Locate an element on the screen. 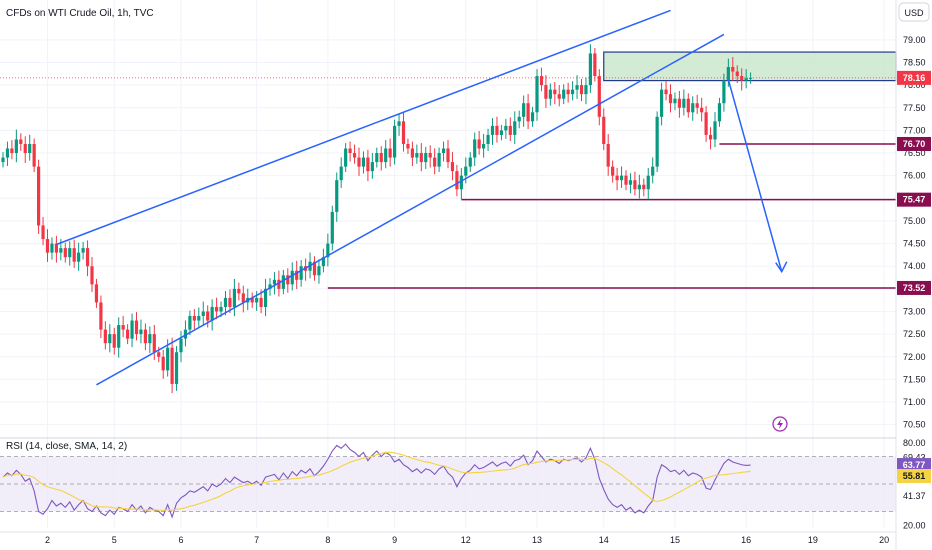  price-tick-label: 79.00 is located at coordinates (914, 40).